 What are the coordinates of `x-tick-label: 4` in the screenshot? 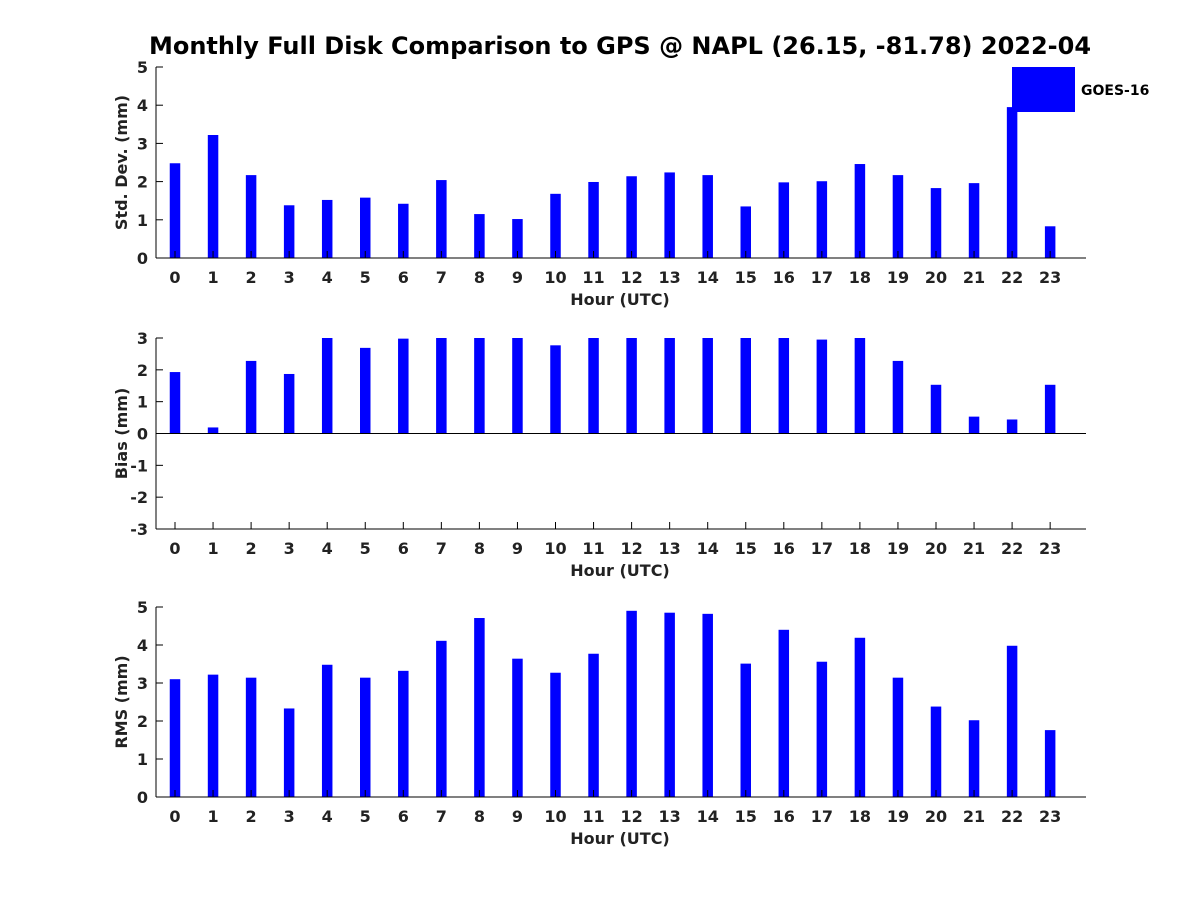 It's located at (327, 548).